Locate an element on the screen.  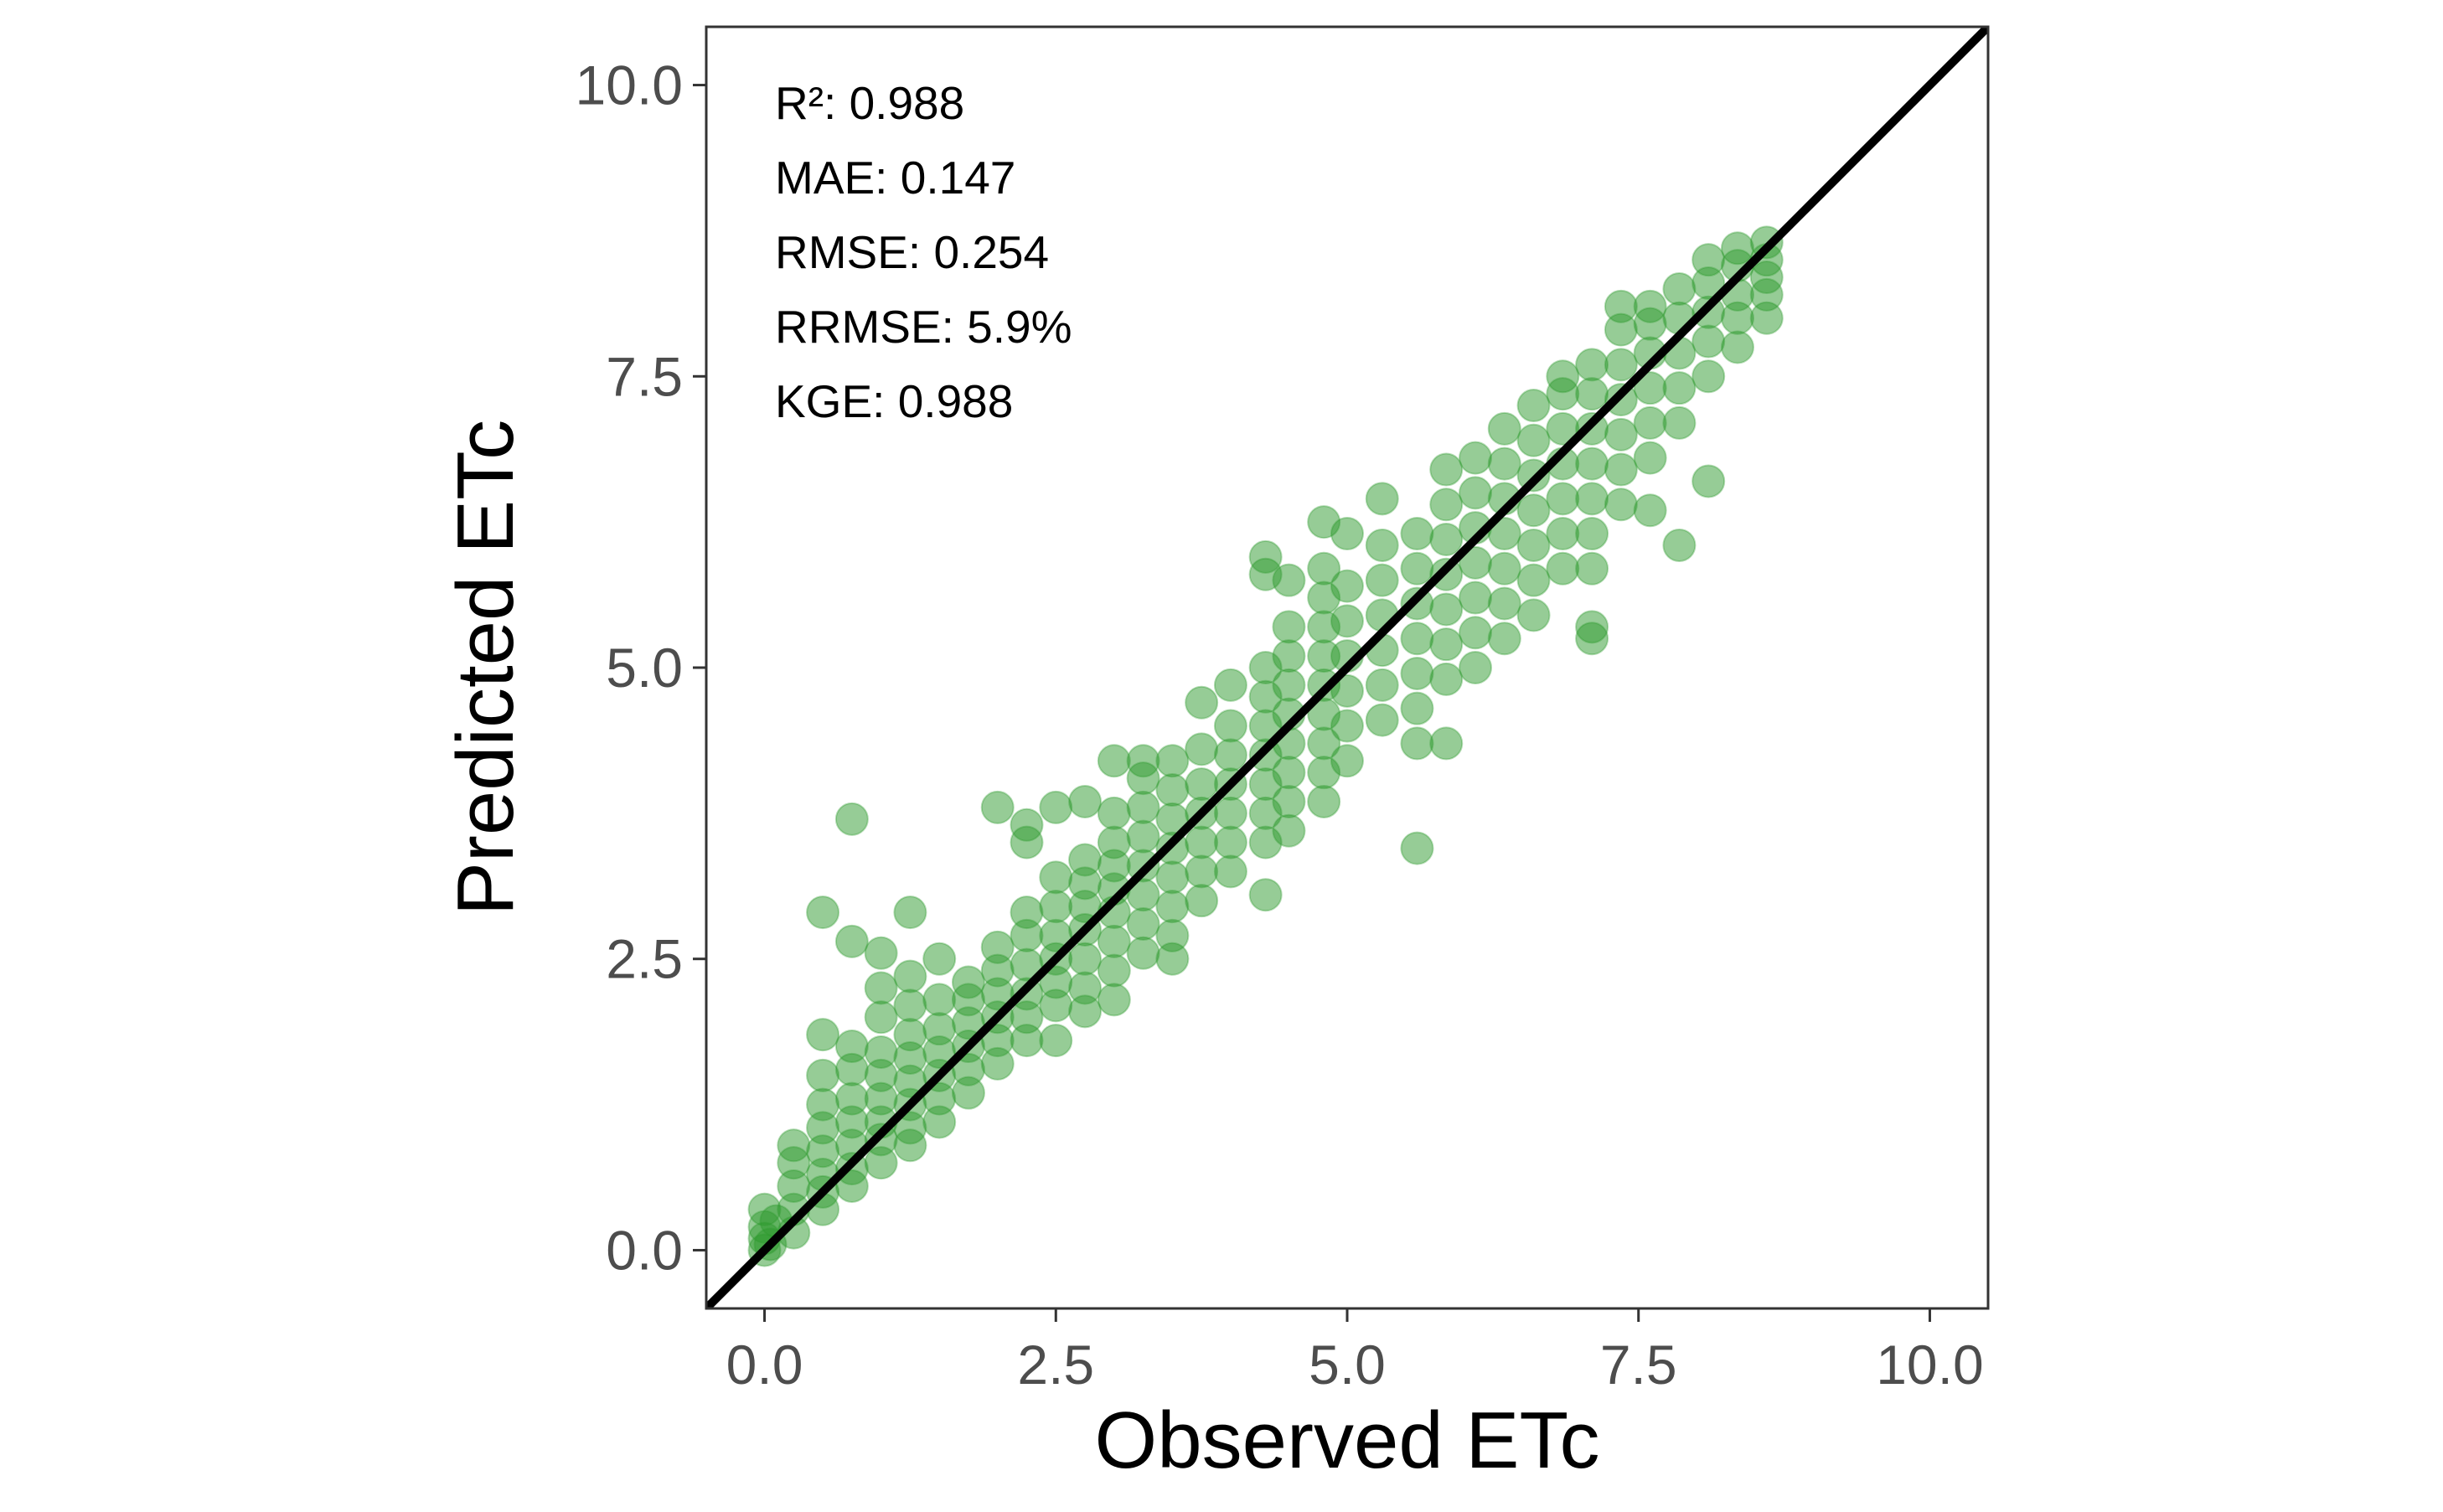
y-tick-label: 5.0 is located at coordinates (645, 668).